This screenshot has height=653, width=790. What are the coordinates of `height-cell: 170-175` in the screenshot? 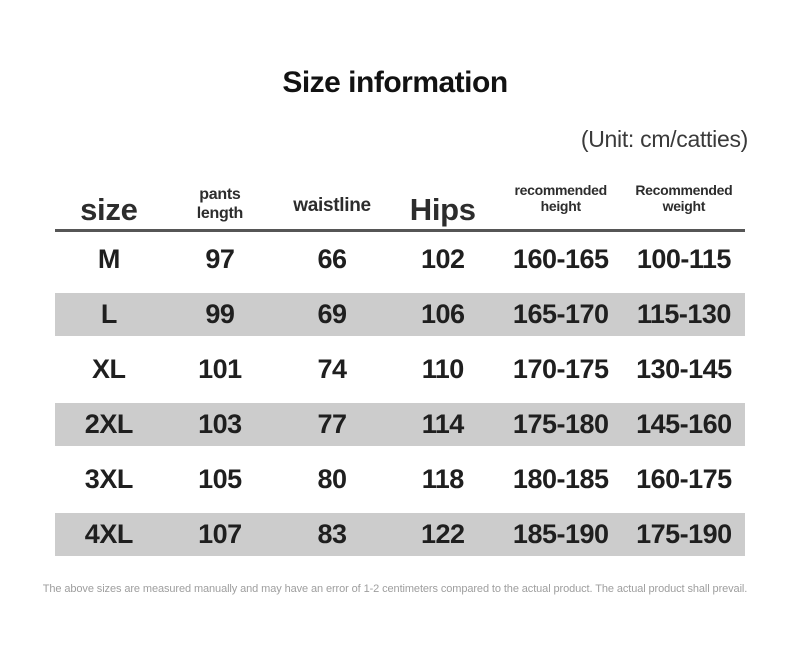 It's located at (560, 369).